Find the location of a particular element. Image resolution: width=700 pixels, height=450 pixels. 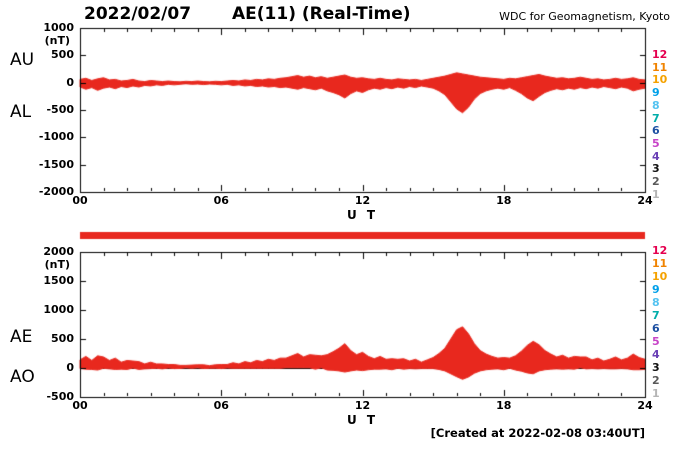

ae-axis-label: AE is located at coordinates (21, 337).